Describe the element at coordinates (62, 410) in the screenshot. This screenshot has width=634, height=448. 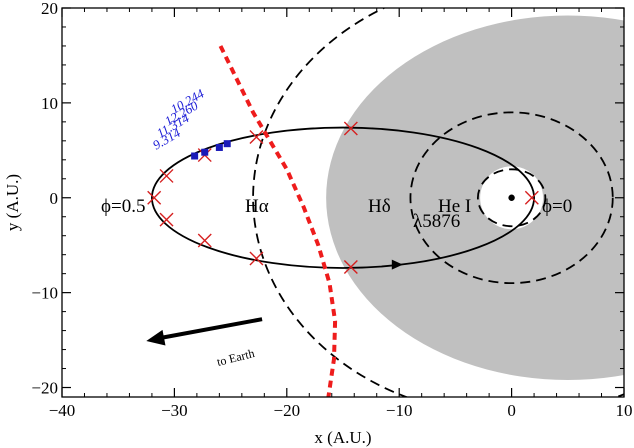
I see `x-tick-label-0: −40` at that location.